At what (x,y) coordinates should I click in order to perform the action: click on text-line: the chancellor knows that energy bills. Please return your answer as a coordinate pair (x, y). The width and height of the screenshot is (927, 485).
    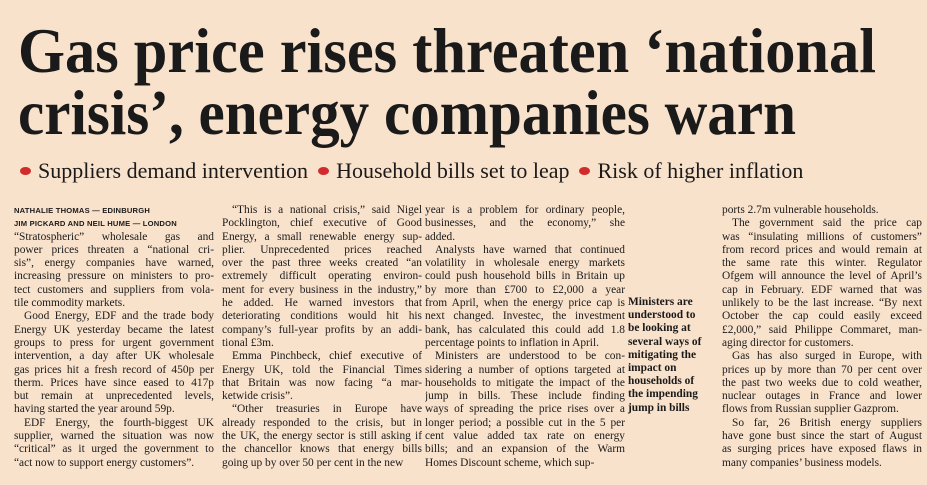
    Looking at the image, I should click on (322, 449).